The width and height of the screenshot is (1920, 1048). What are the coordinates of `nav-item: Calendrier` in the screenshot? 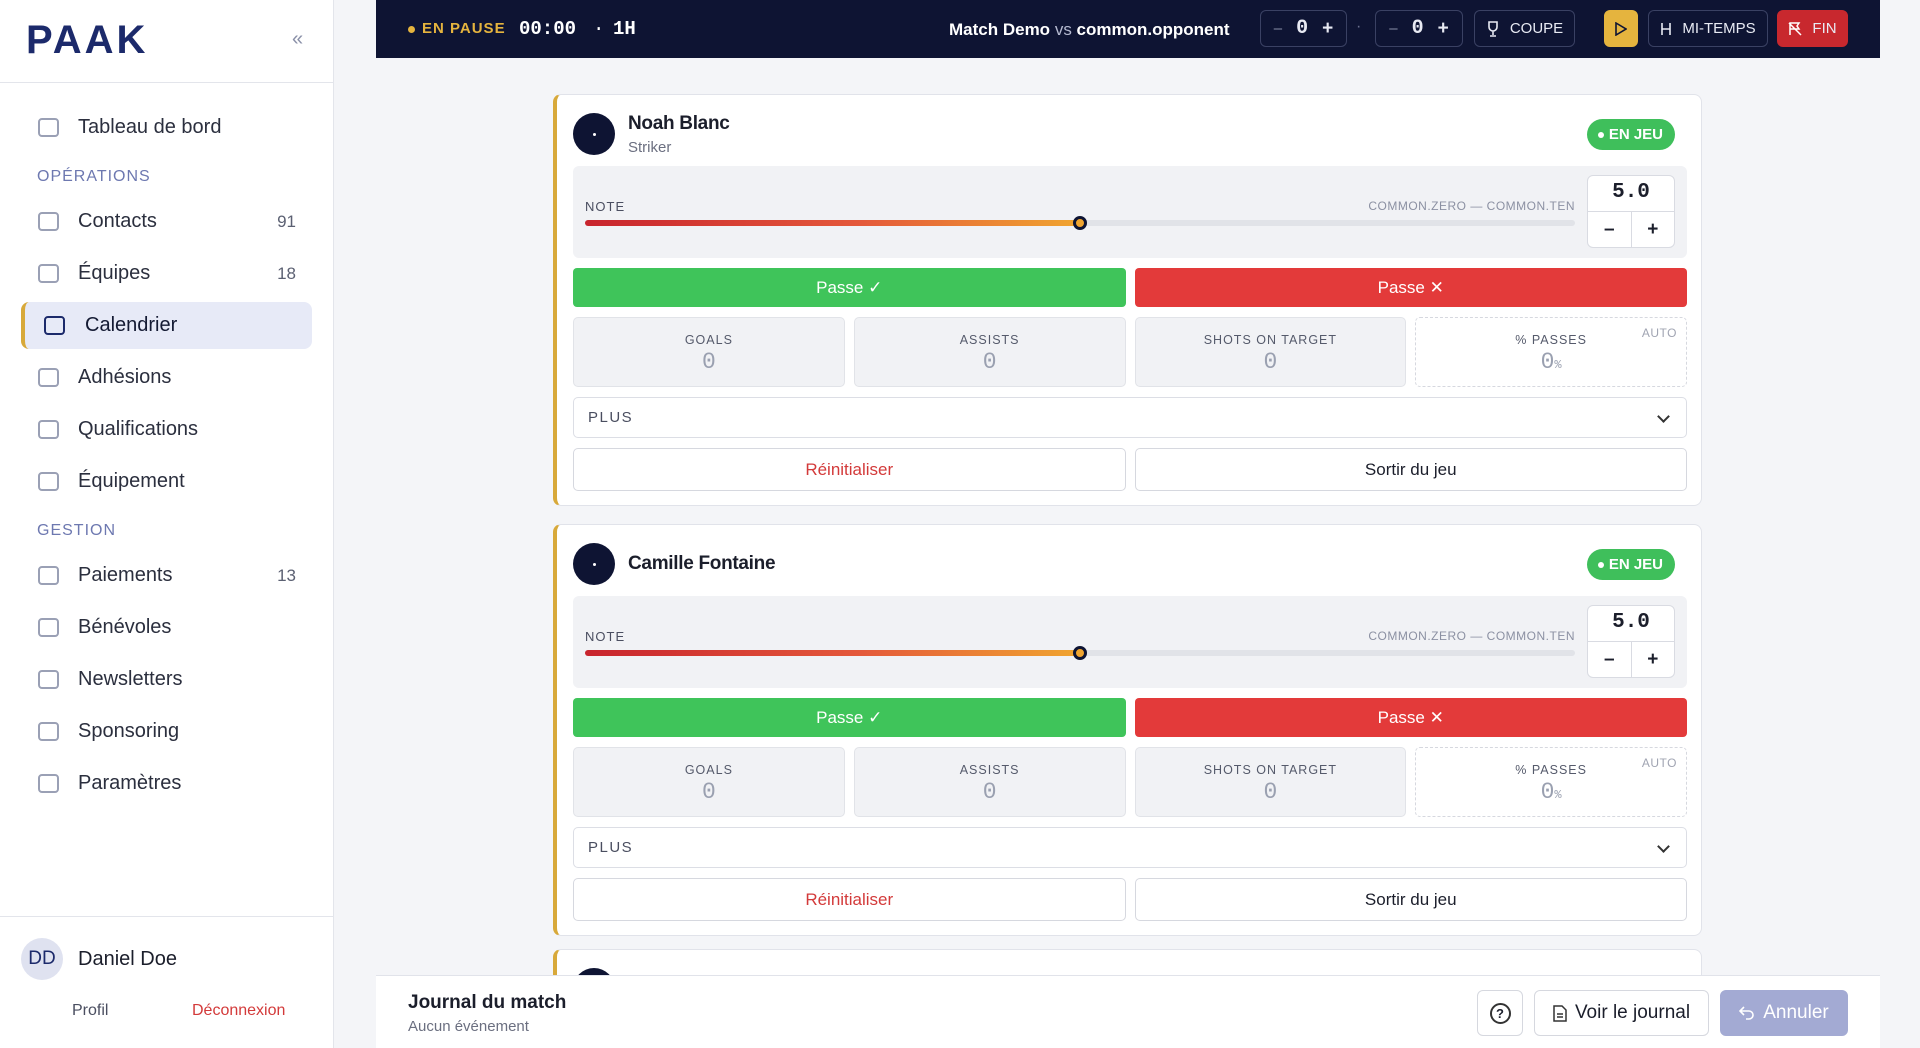 It's located at (166, 325).